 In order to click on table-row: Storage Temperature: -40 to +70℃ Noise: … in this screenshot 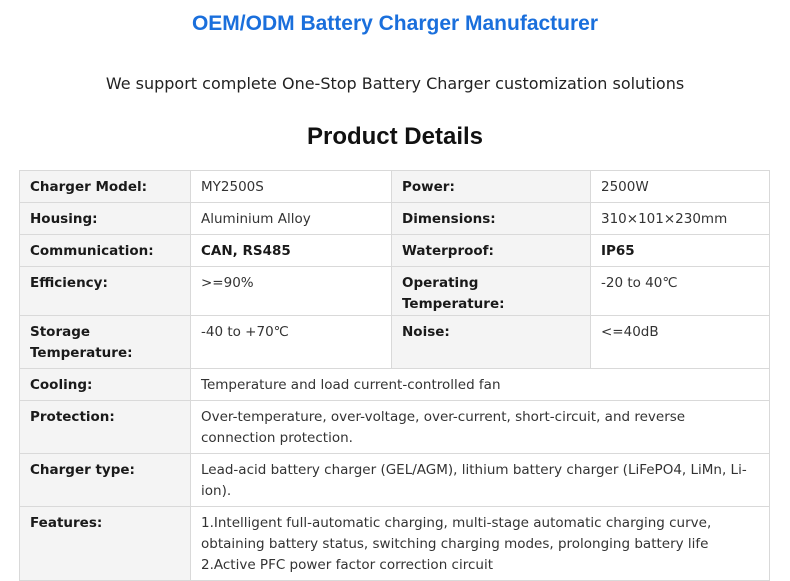, I will do `click(394, 342)`.